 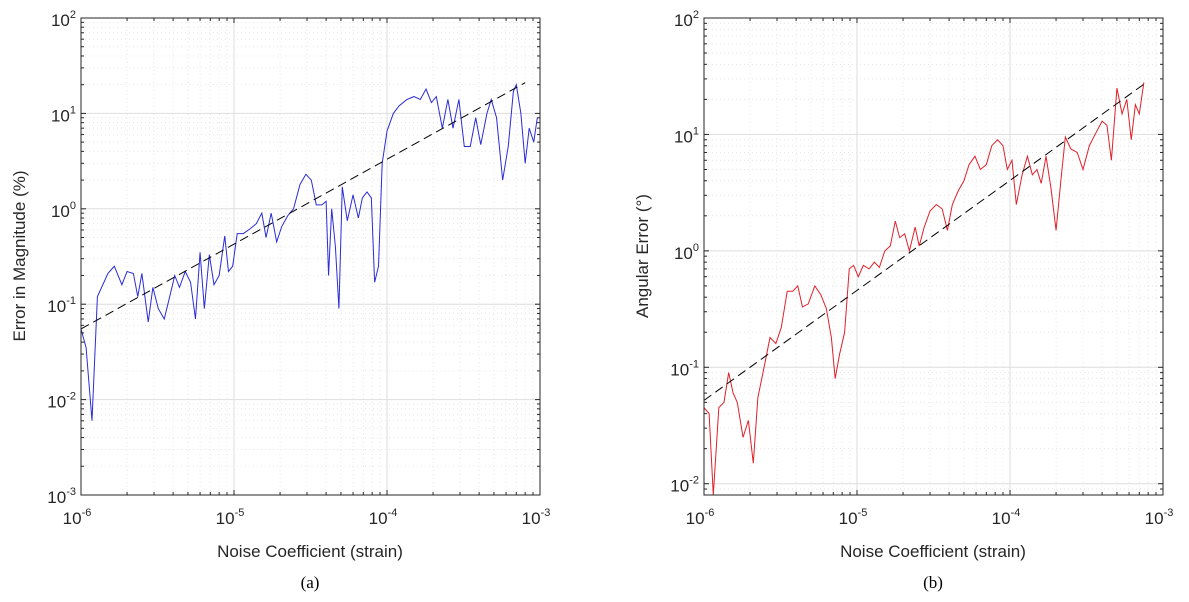 What do you see at coordinates (933, 551) in the screenshot?
I see `x-axis-label-b: Noise Coefficient (strain)` at bounding box center [933, 551].